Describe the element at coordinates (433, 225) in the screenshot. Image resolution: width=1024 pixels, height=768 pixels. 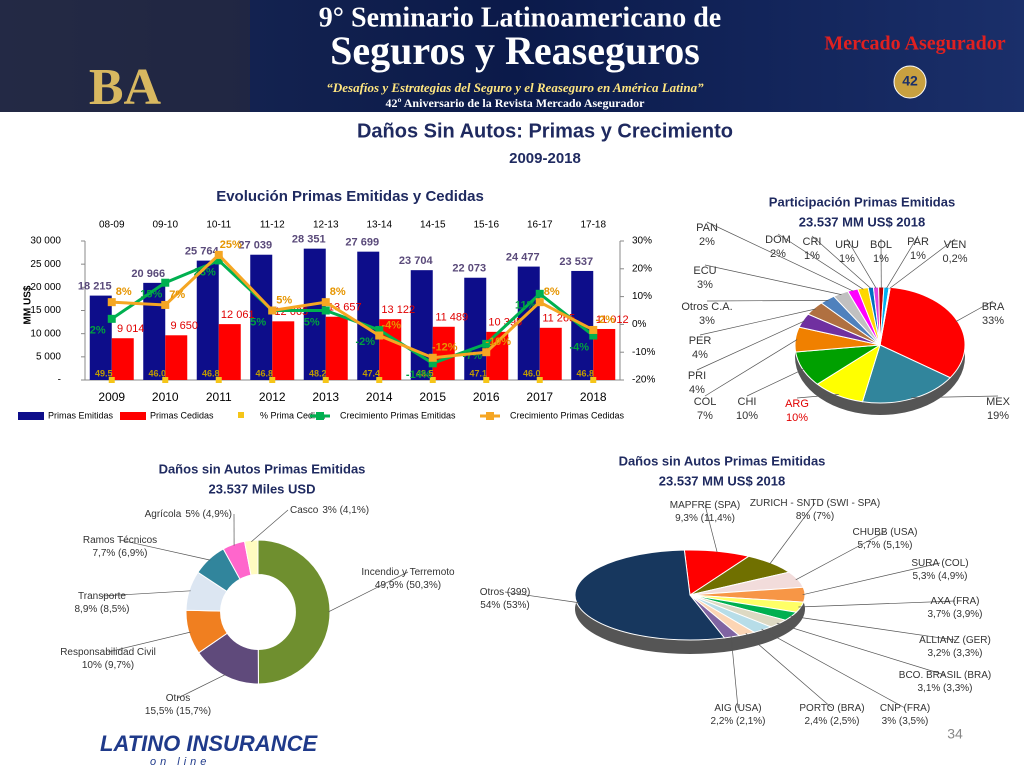
I see `period-label: 14-15` at that location.